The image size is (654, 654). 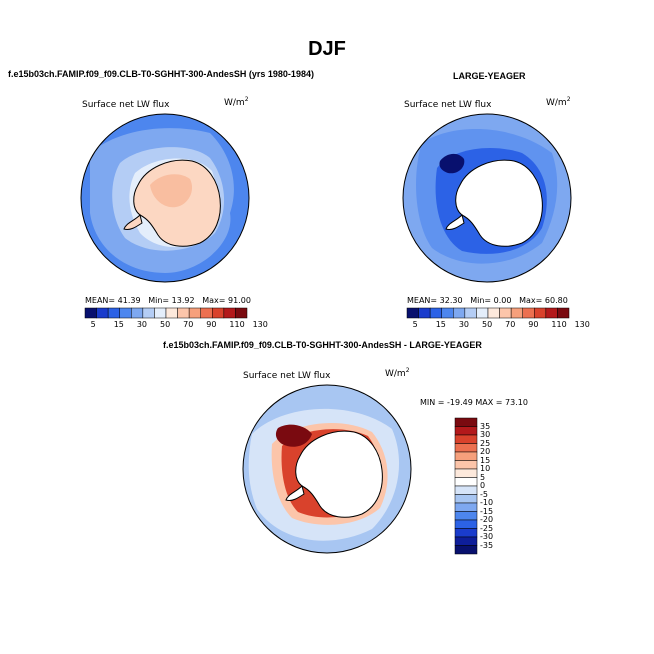 I want to click on diff-stats: MIN = -19.49 MAX = 73.10, so click(x=474, y=402).